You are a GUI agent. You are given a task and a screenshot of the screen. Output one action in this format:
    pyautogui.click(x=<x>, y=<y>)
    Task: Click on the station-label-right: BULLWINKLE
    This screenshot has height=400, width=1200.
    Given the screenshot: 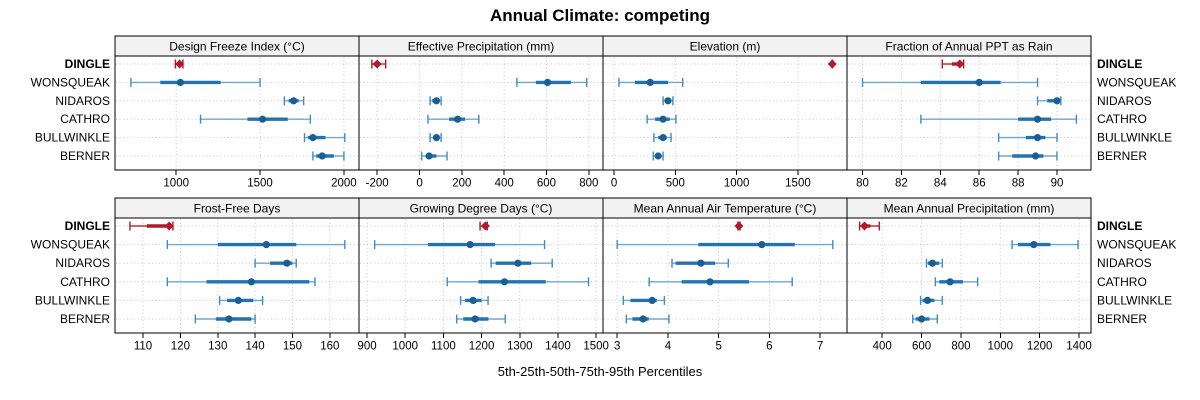 What is the action you would take?
    pyautogui.click(x=1134, y=138)
    